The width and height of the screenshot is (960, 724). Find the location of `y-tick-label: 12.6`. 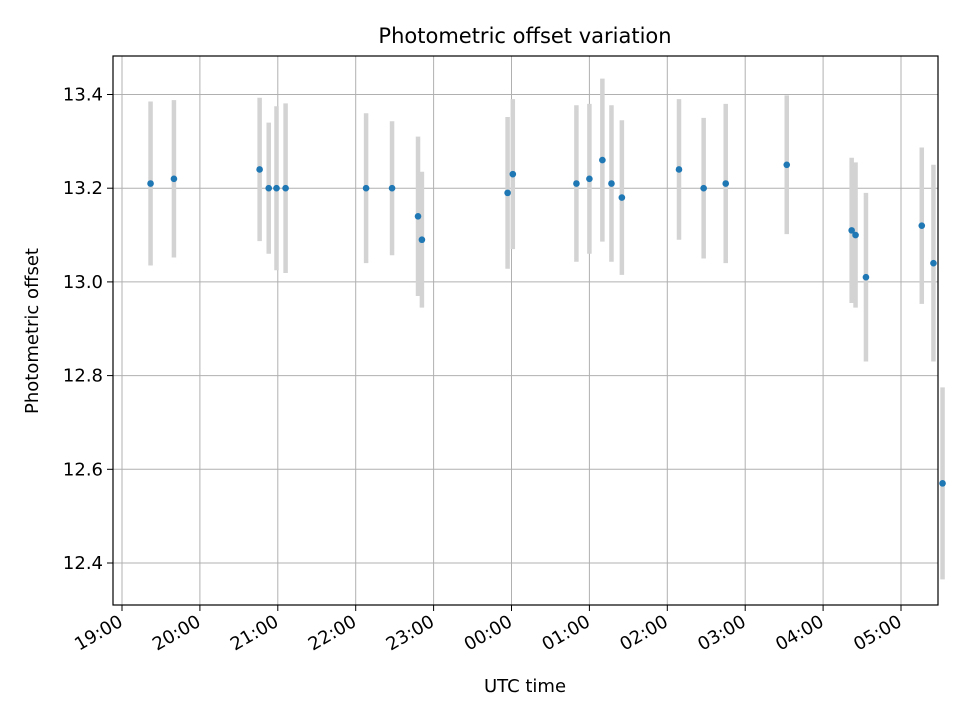

y-tick-label: 12.6 is located at coordinates (83, 469).